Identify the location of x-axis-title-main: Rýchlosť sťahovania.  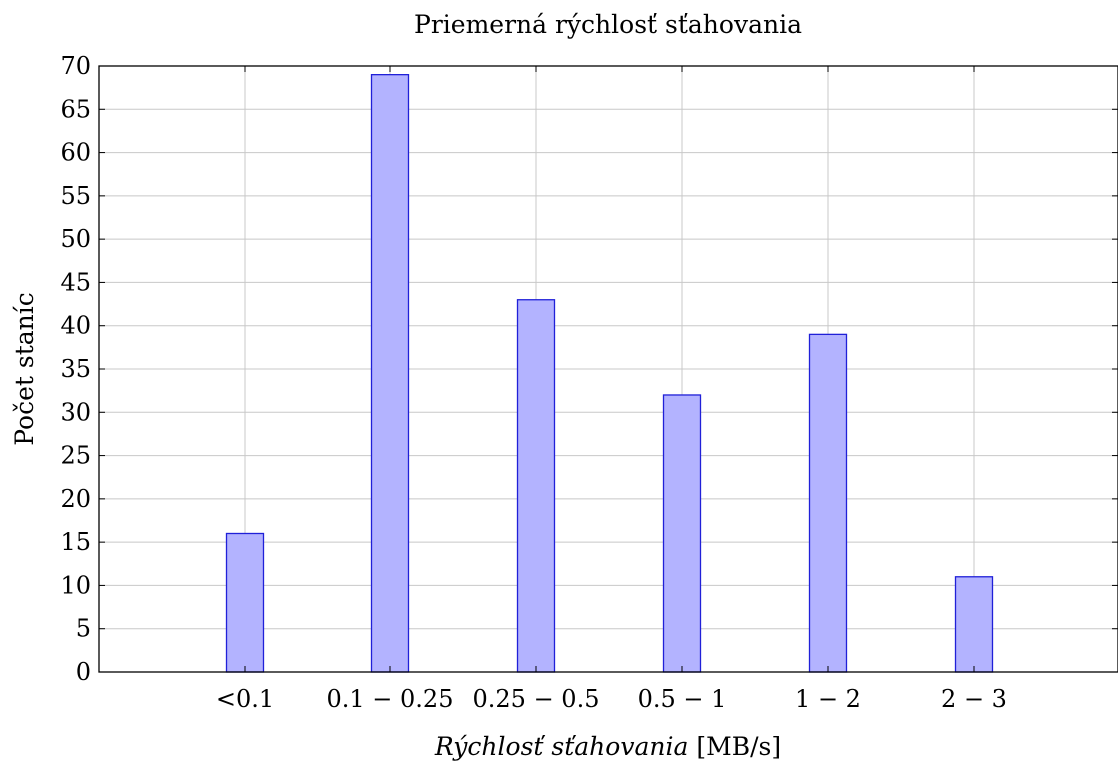
(561, 746).